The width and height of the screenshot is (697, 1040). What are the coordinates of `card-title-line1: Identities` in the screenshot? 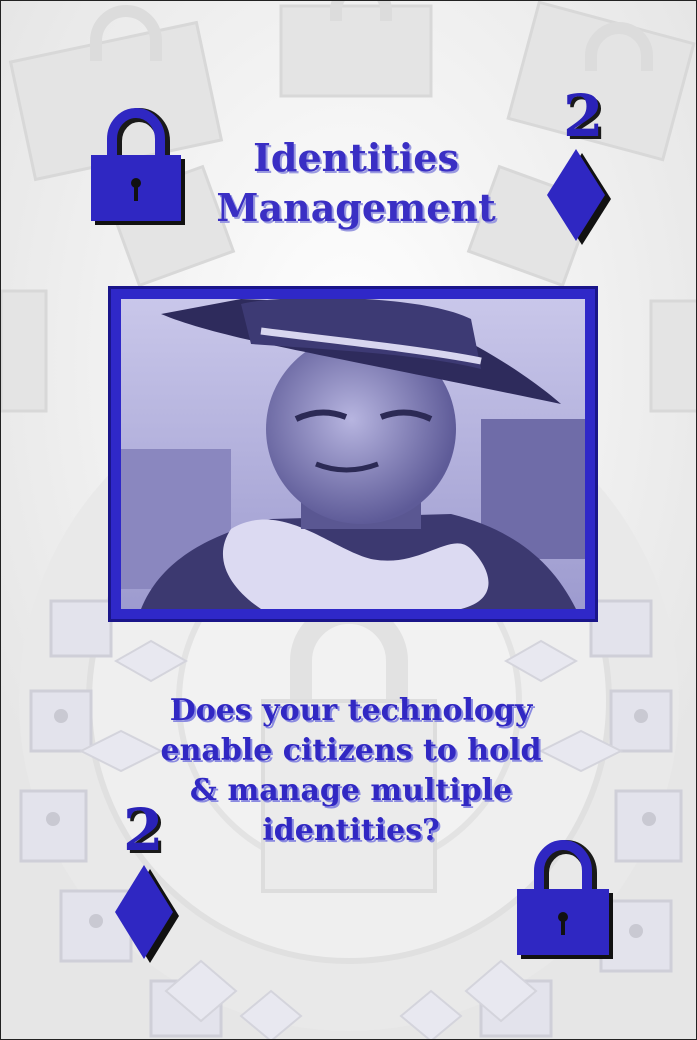 It's located at (356, 157).